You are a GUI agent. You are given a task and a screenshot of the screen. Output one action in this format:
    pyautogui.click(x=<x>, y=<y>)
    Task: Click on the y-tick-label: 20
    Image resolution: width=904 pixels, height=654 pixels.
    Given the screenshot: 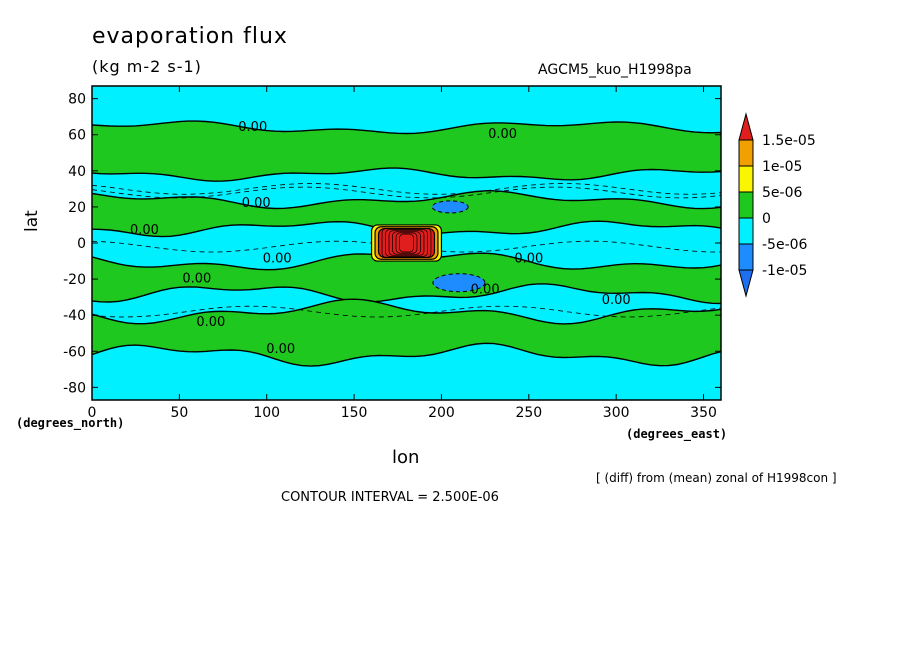 What is the action you would take?
    pyautogui.click(x=77, y=208)
    